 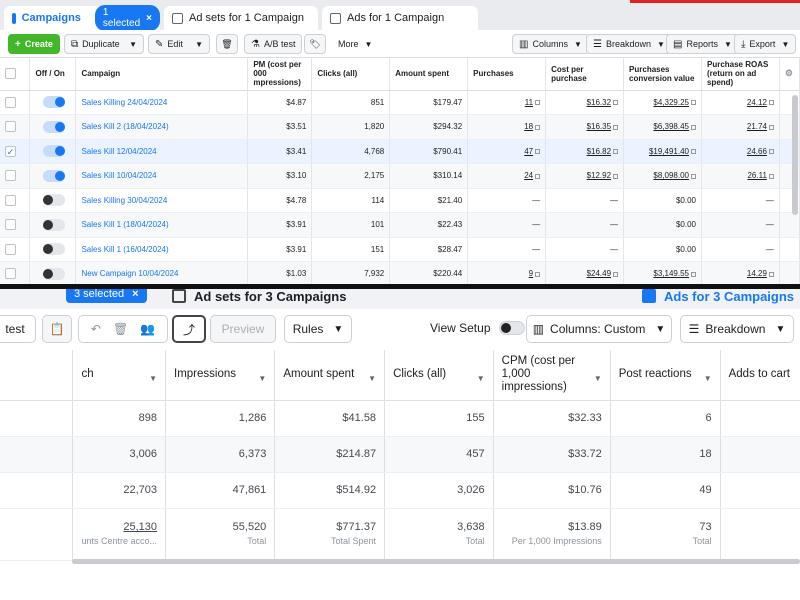 What do you see at coordinates (599, 151) in the screenshot?
I see `cost-per-purchase-value: $16.82` at bounding box center [599, 151].